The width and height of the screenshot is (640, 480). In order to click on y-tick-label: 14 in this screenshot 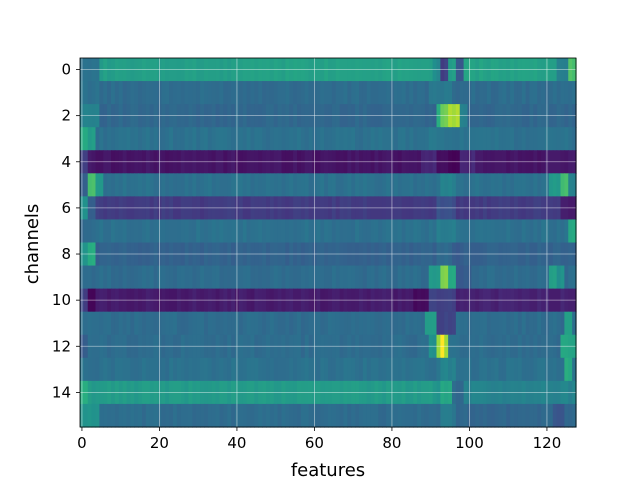, I will do `click(61, 392)`.